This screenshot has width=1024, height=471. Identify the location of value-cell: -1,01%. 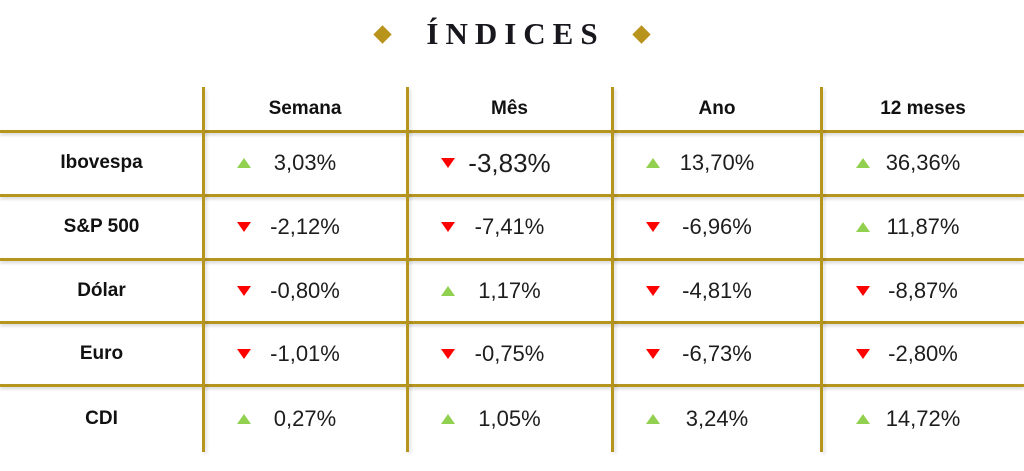
(305, 353).